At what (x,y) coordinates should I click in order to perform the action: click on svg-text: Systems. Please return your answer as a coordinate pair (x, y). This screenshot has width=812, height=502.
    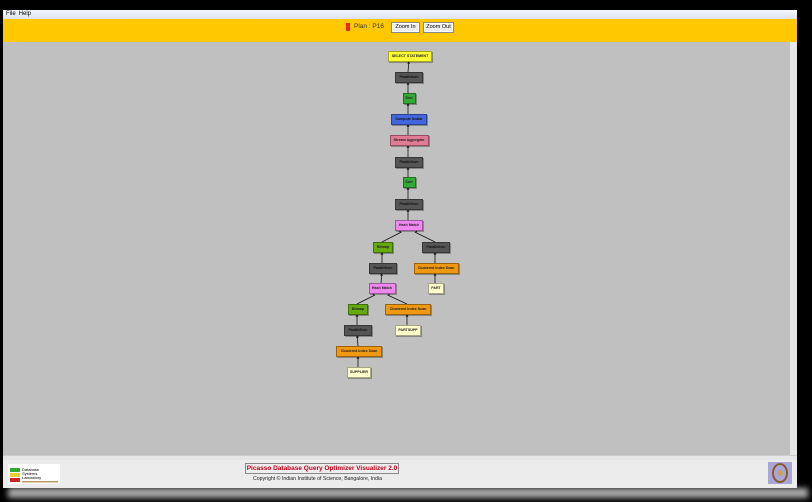
    Looking at the image, I should click on (29, 473).